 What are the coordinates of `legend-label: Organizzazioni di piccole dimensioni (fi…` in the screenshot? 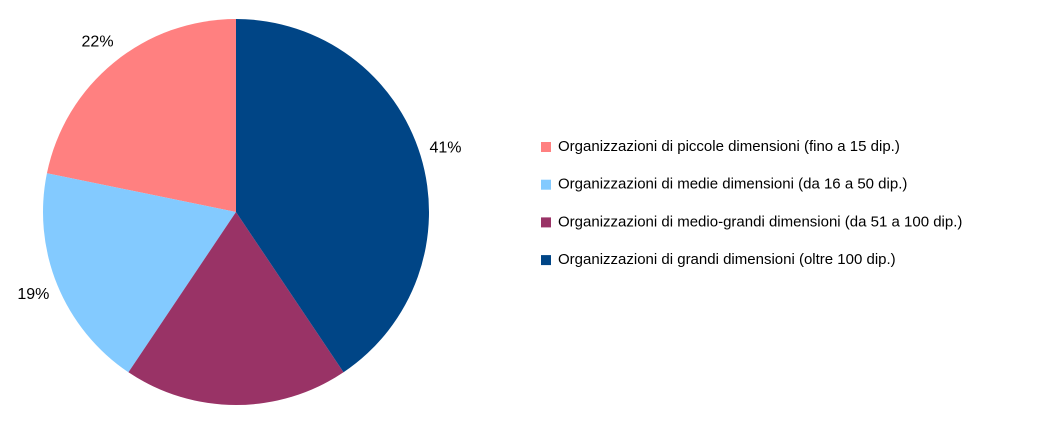 It's located at (729, 146).